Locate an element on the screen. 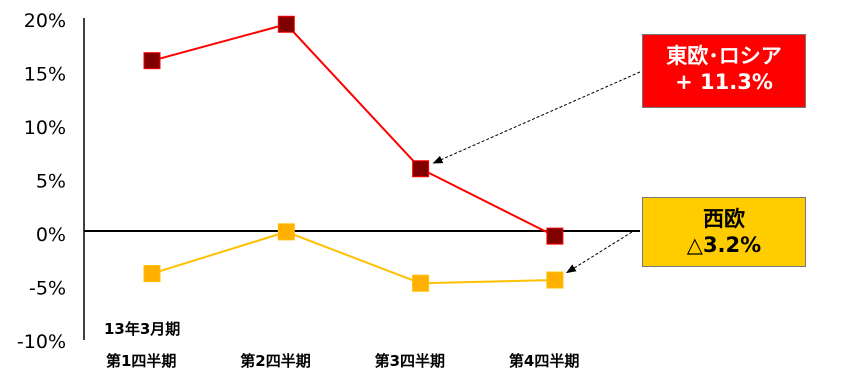 The image size is (850, 379). callout-west-label: 西欧 is located at coordinates (724, 219).